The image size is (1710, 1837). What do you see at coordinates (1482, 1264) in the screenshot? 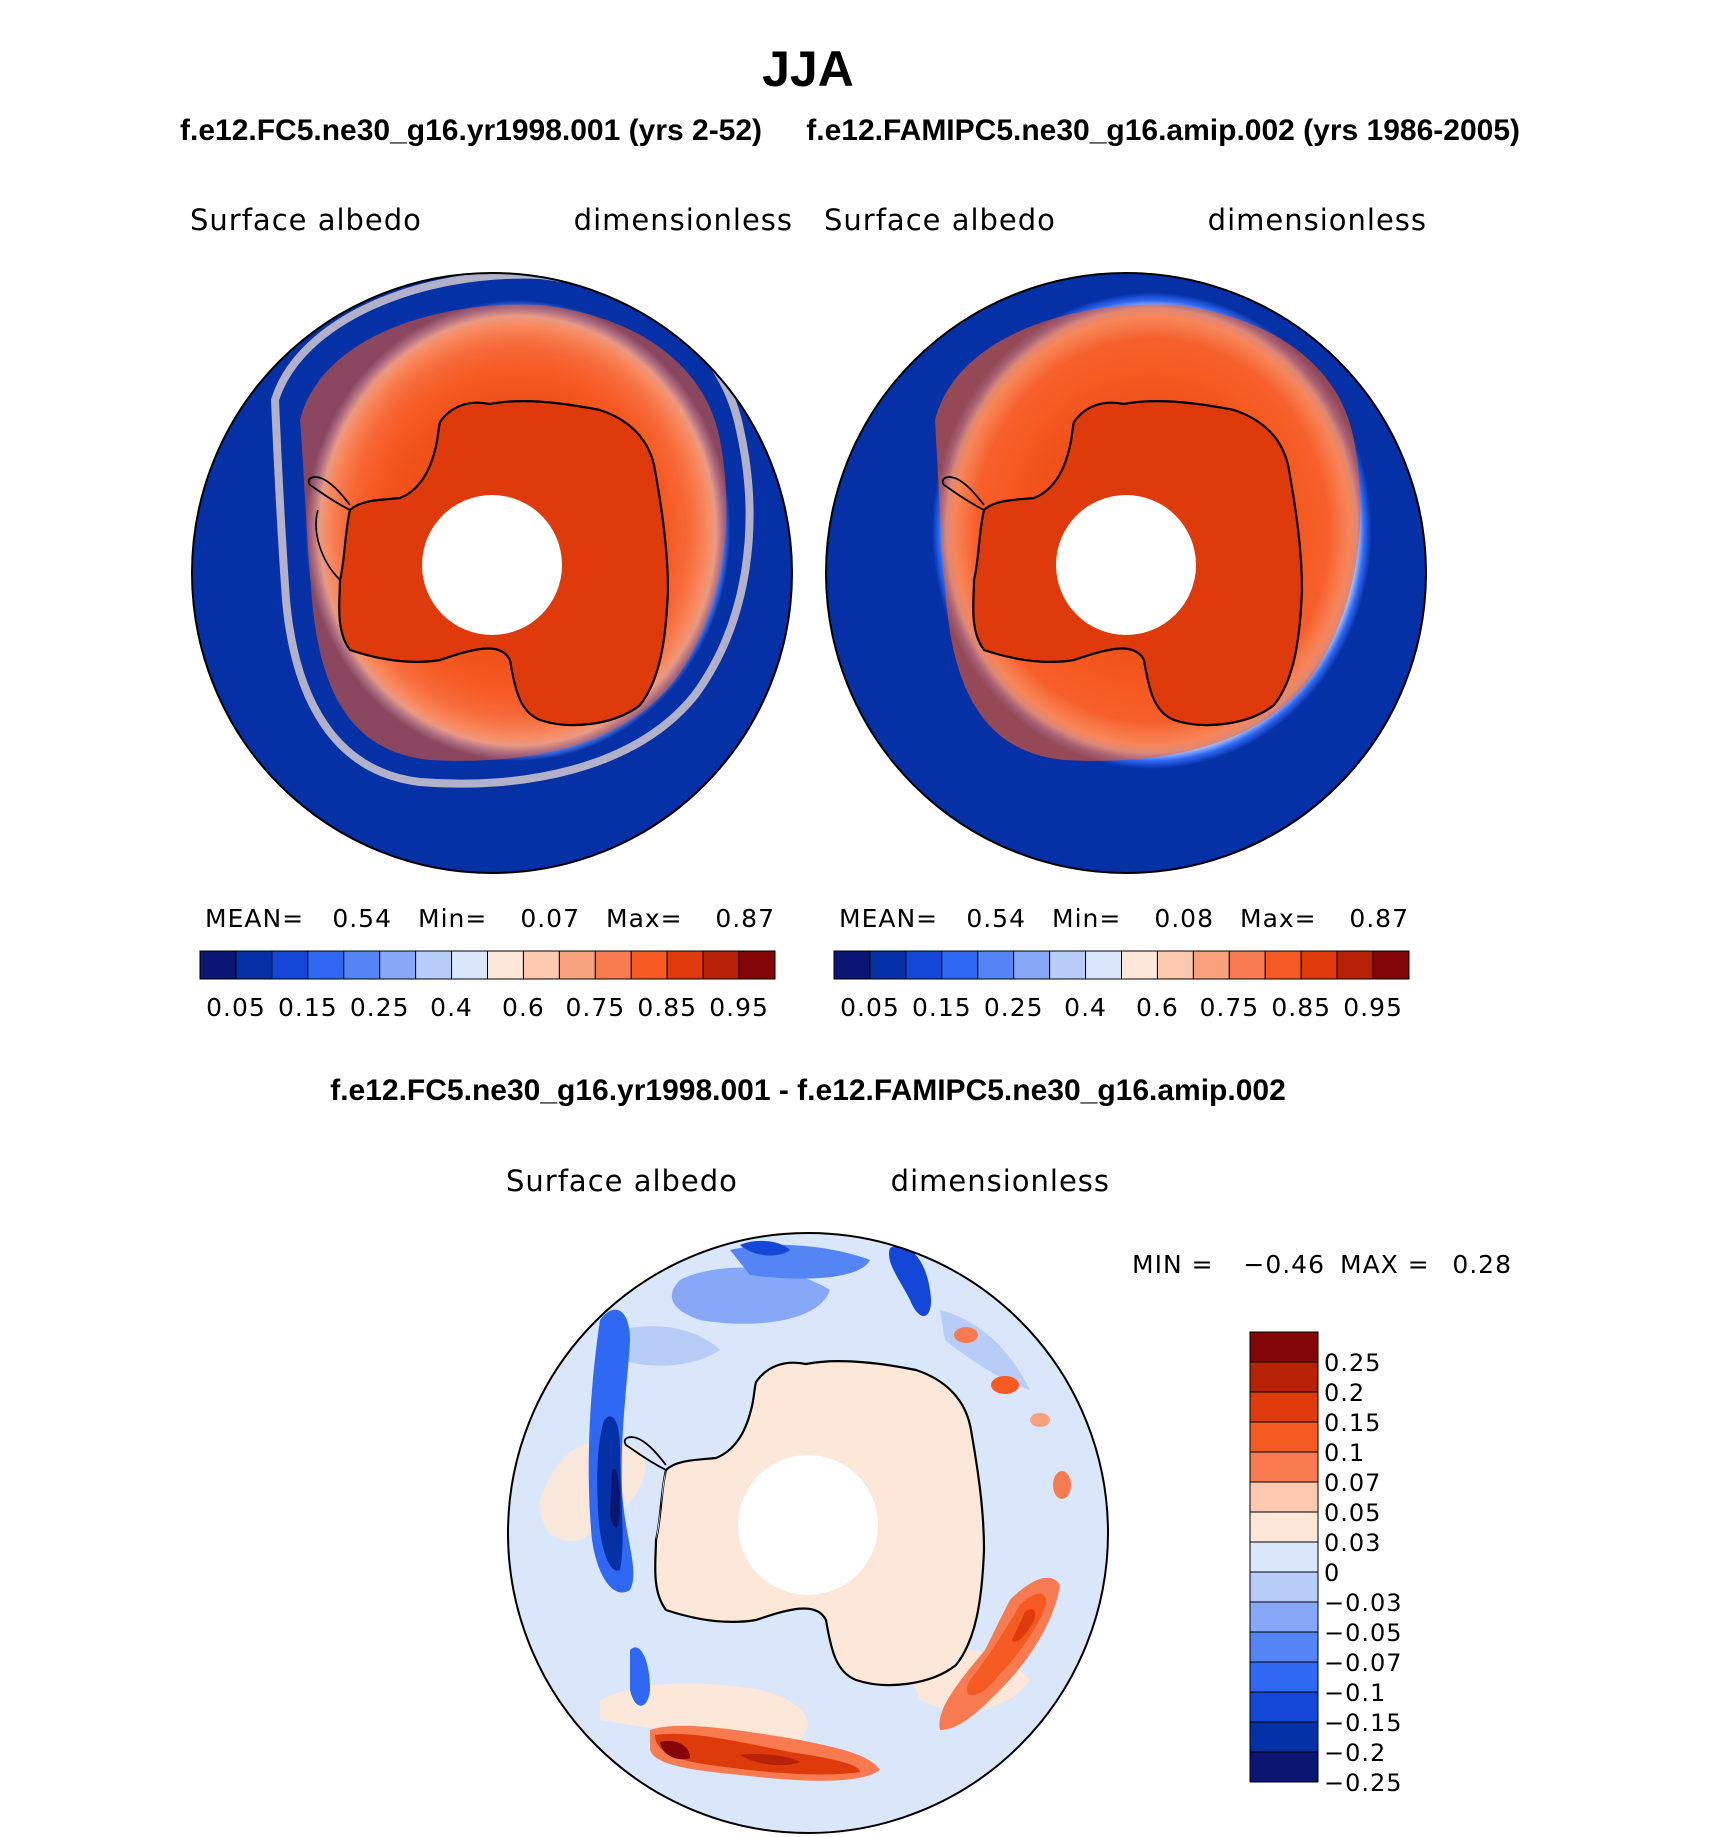
I see `difference-max-value: 0.28` at bounding box center [1482, 1264].